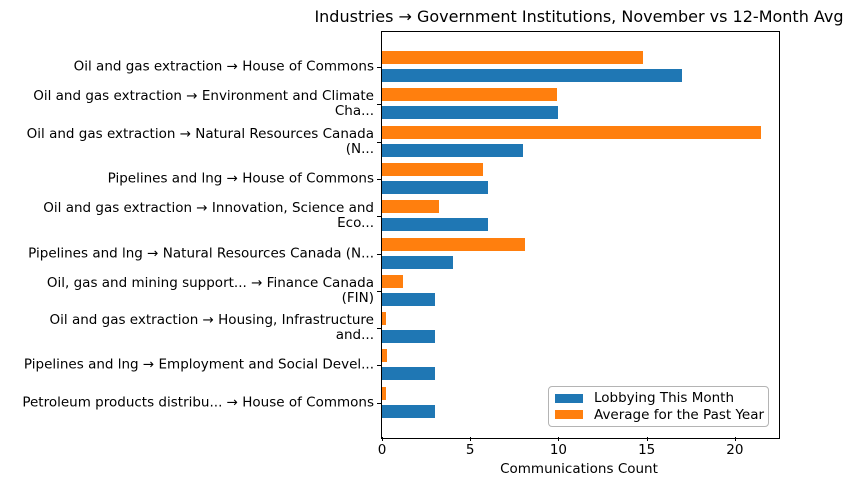 This screenshot has width=865, height=491. What do you see at coordinates (558, 450) in the screenshot?
I see `x-tick-label: 10` at bounding box center [558, 450].